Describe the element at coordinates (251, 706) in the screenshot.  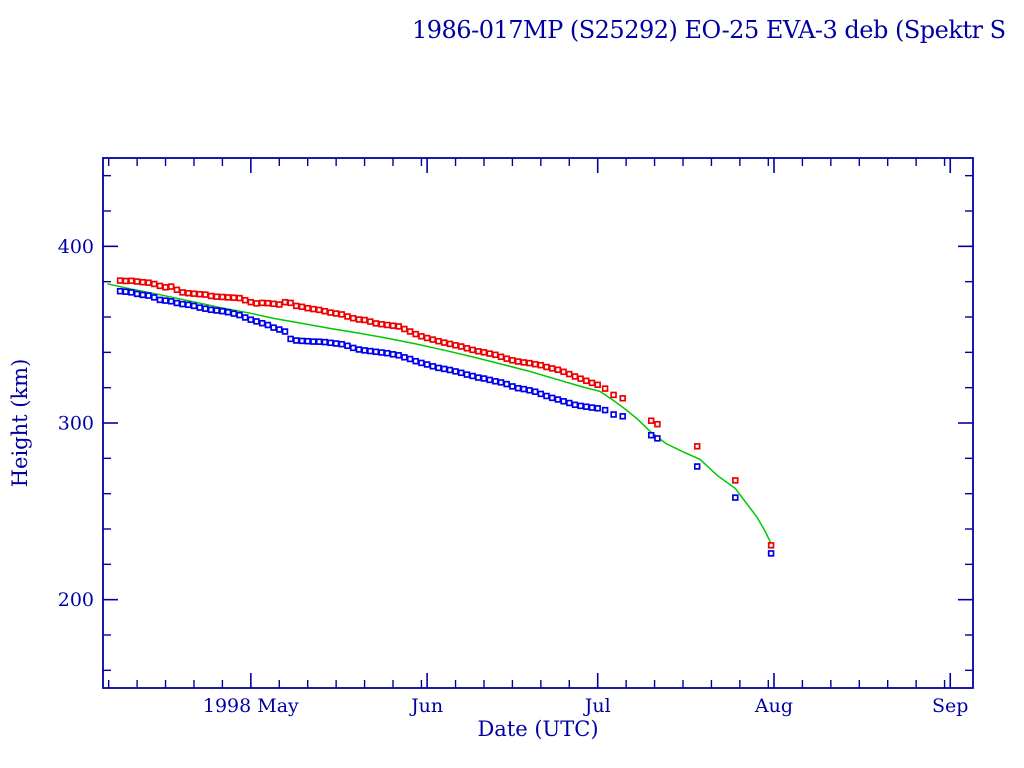
I see `x-tick-label: 1998 May` at that location.